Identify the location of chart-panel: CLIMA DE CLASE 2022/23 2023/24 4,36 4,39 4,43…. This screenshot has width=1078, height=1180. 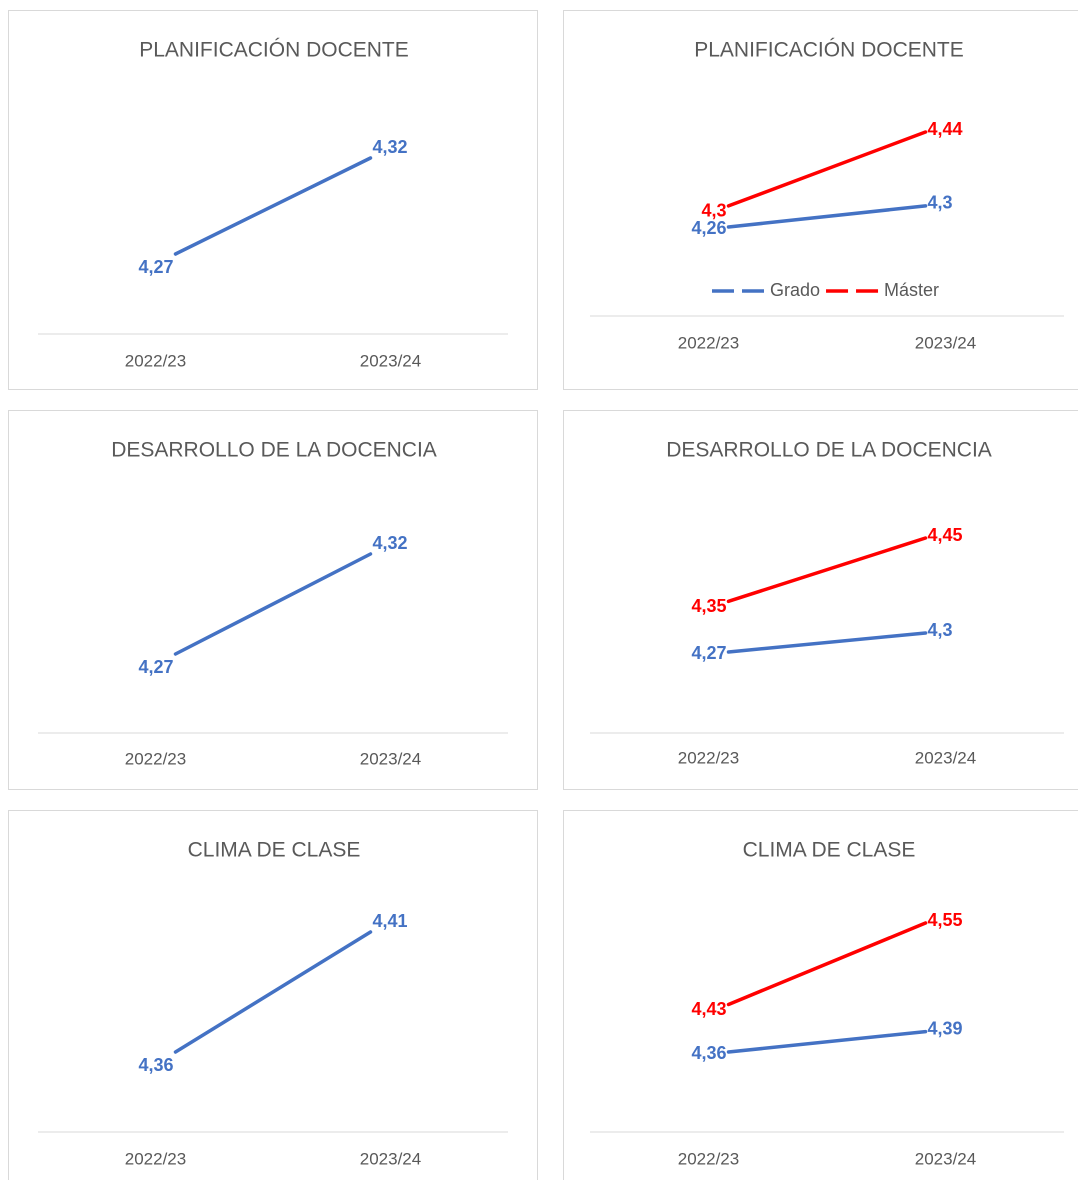
(820, 995).